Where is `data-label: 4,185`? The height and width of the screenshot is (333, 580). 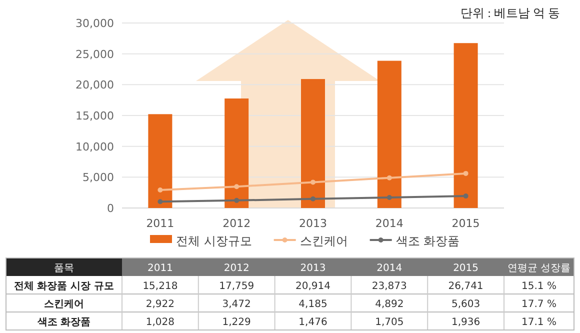 data-label: 4,185 is located at coordinates (313, 304).